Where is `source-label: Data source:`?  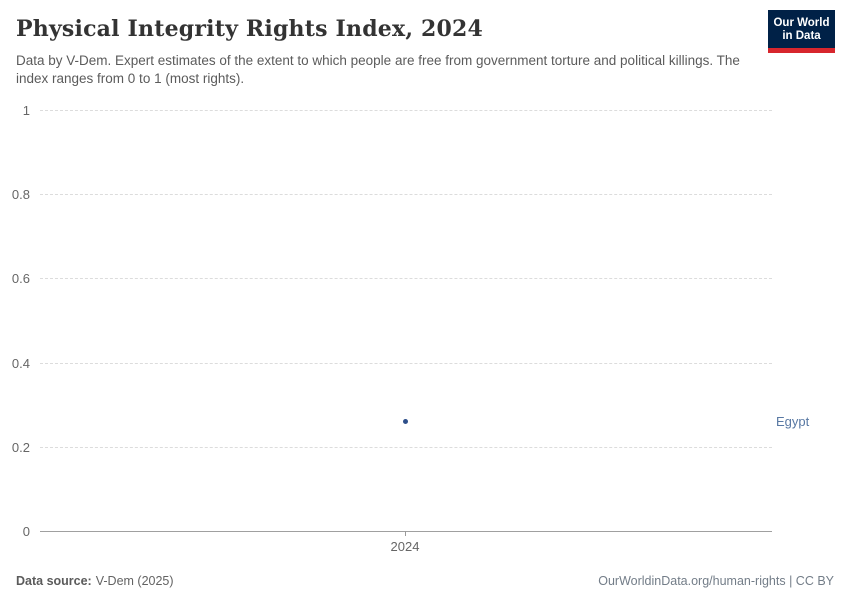 source-label: Data source: is located at coordinates (54, 581).